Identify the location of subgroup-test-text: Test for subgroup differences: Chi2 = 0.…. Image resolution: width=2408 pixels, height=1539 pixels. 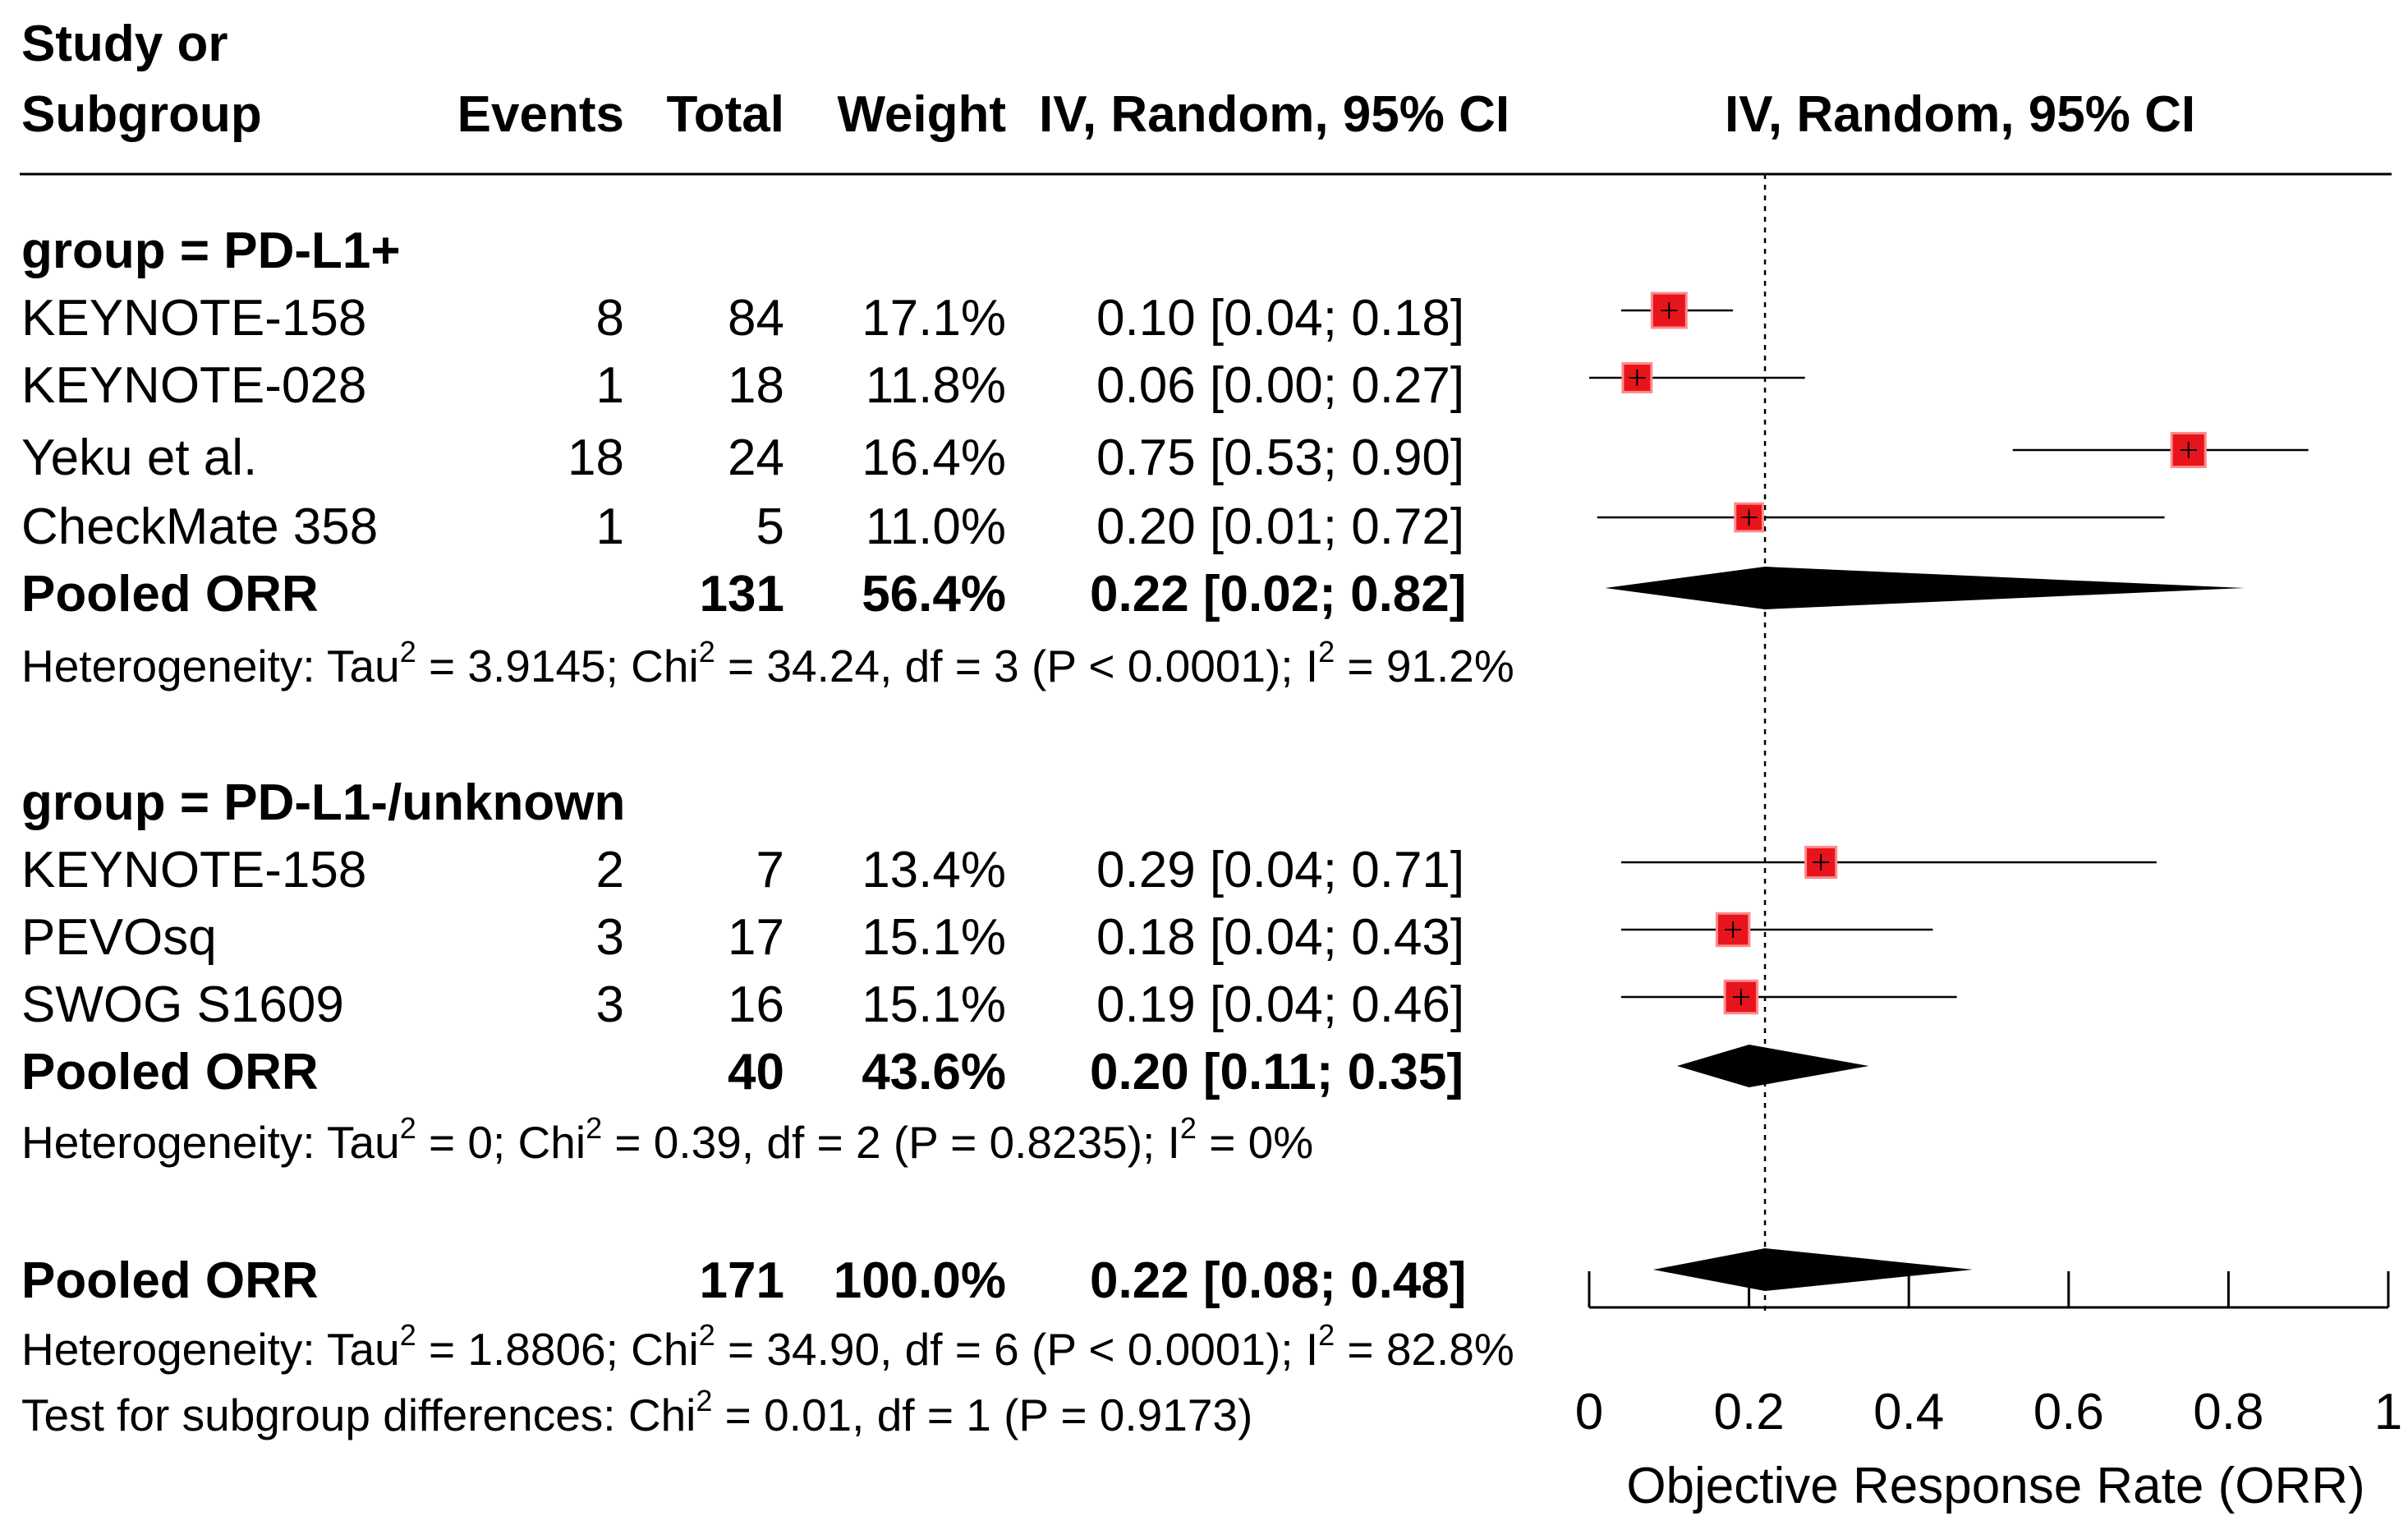
(636, 1412).